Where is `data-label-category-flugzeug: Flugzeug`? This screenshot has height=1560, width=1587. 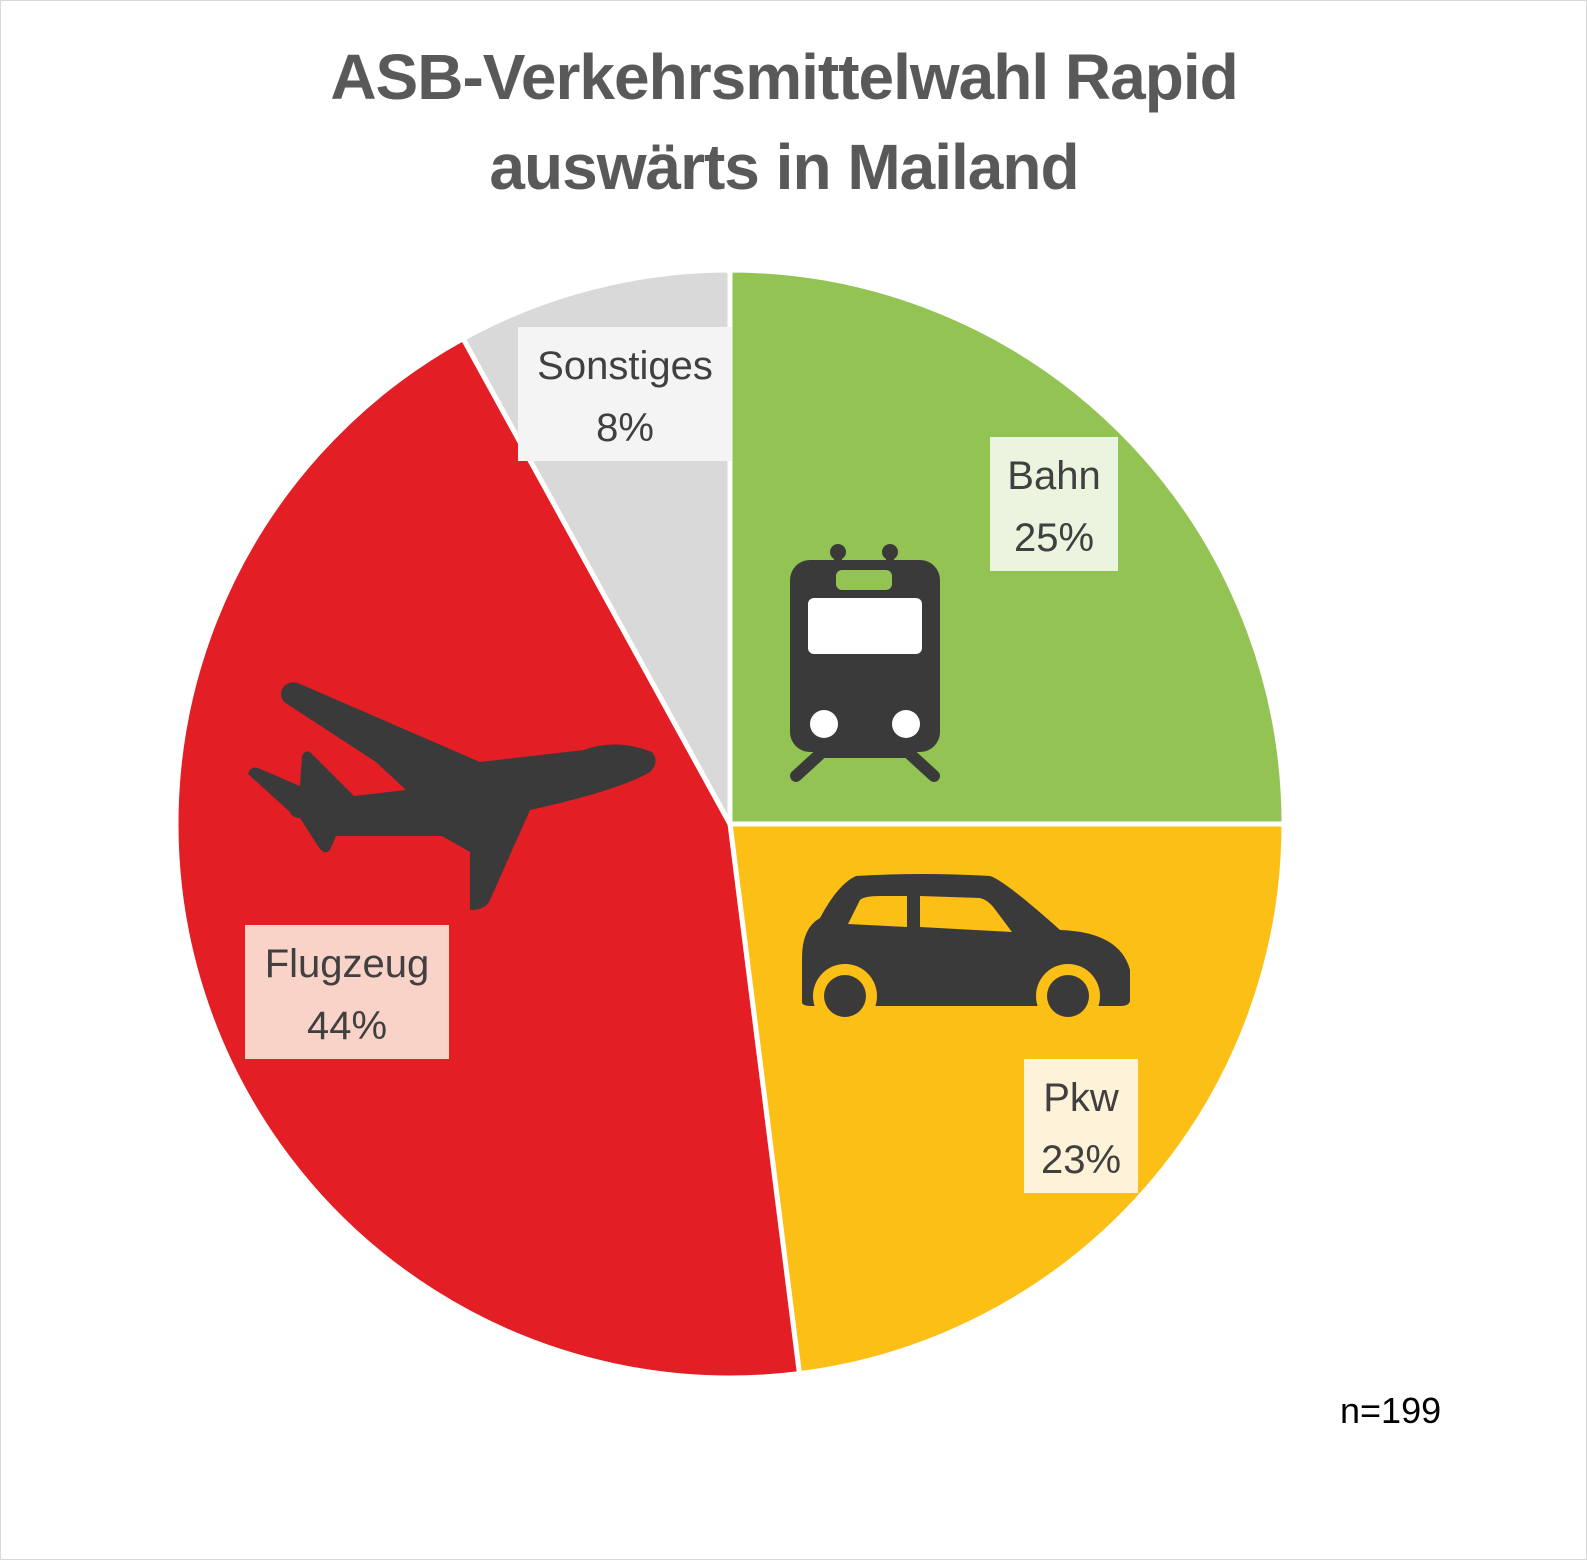
data-label-category-flugzeug: Flugzeug is located at coordinates (347, 964).